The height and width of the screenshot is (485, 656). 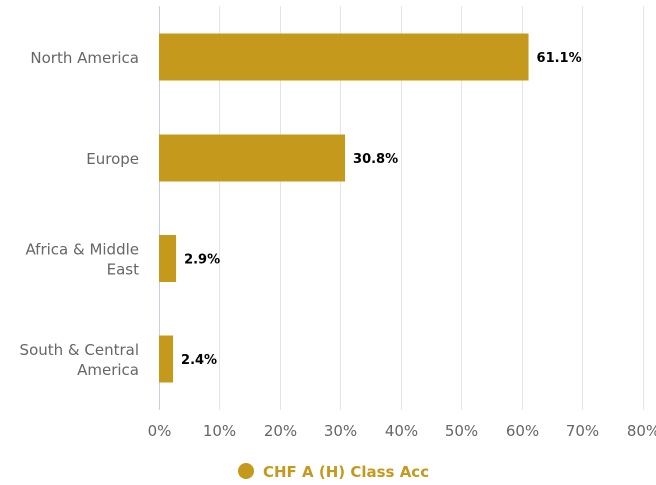 What do you see at coordinates (280, 431) in the screenshot?
I see `x-tick-label: 20%` at bounding box center [280, 431].